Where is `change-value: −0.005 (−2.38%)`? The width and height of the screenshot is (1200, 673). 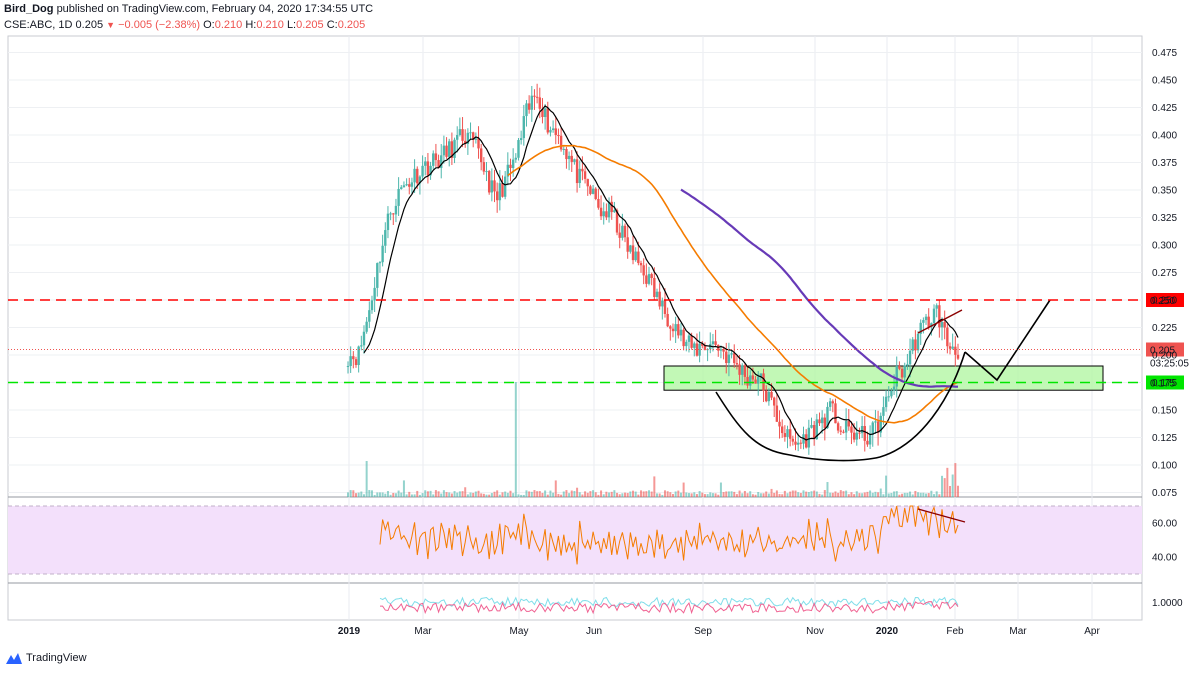
change-value: −0.005 (−2.38%) is located at coordinates (159, 25).